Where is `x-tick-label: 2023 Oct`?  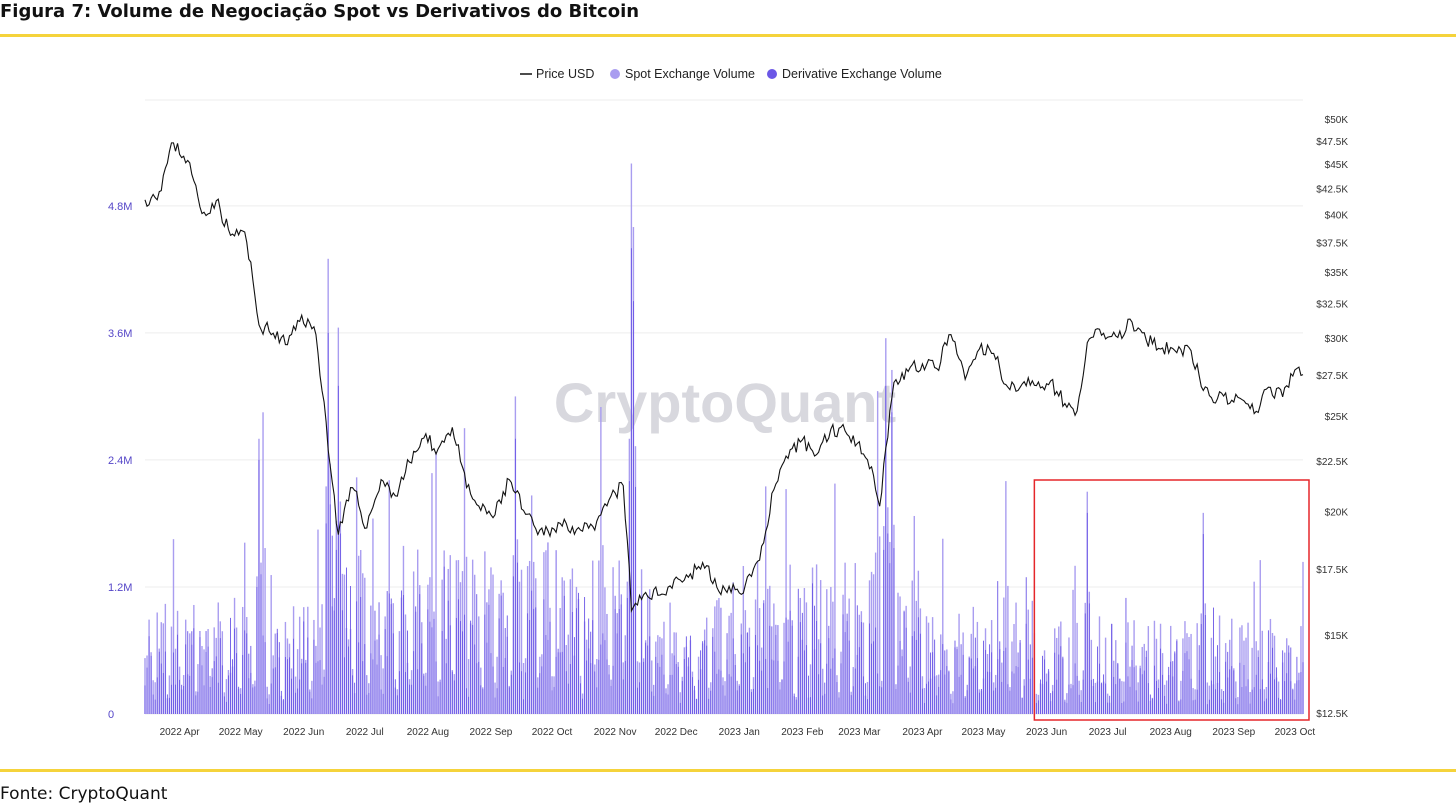
x-tick-label: 2023 Oct is located at coordinates (1295, 732).